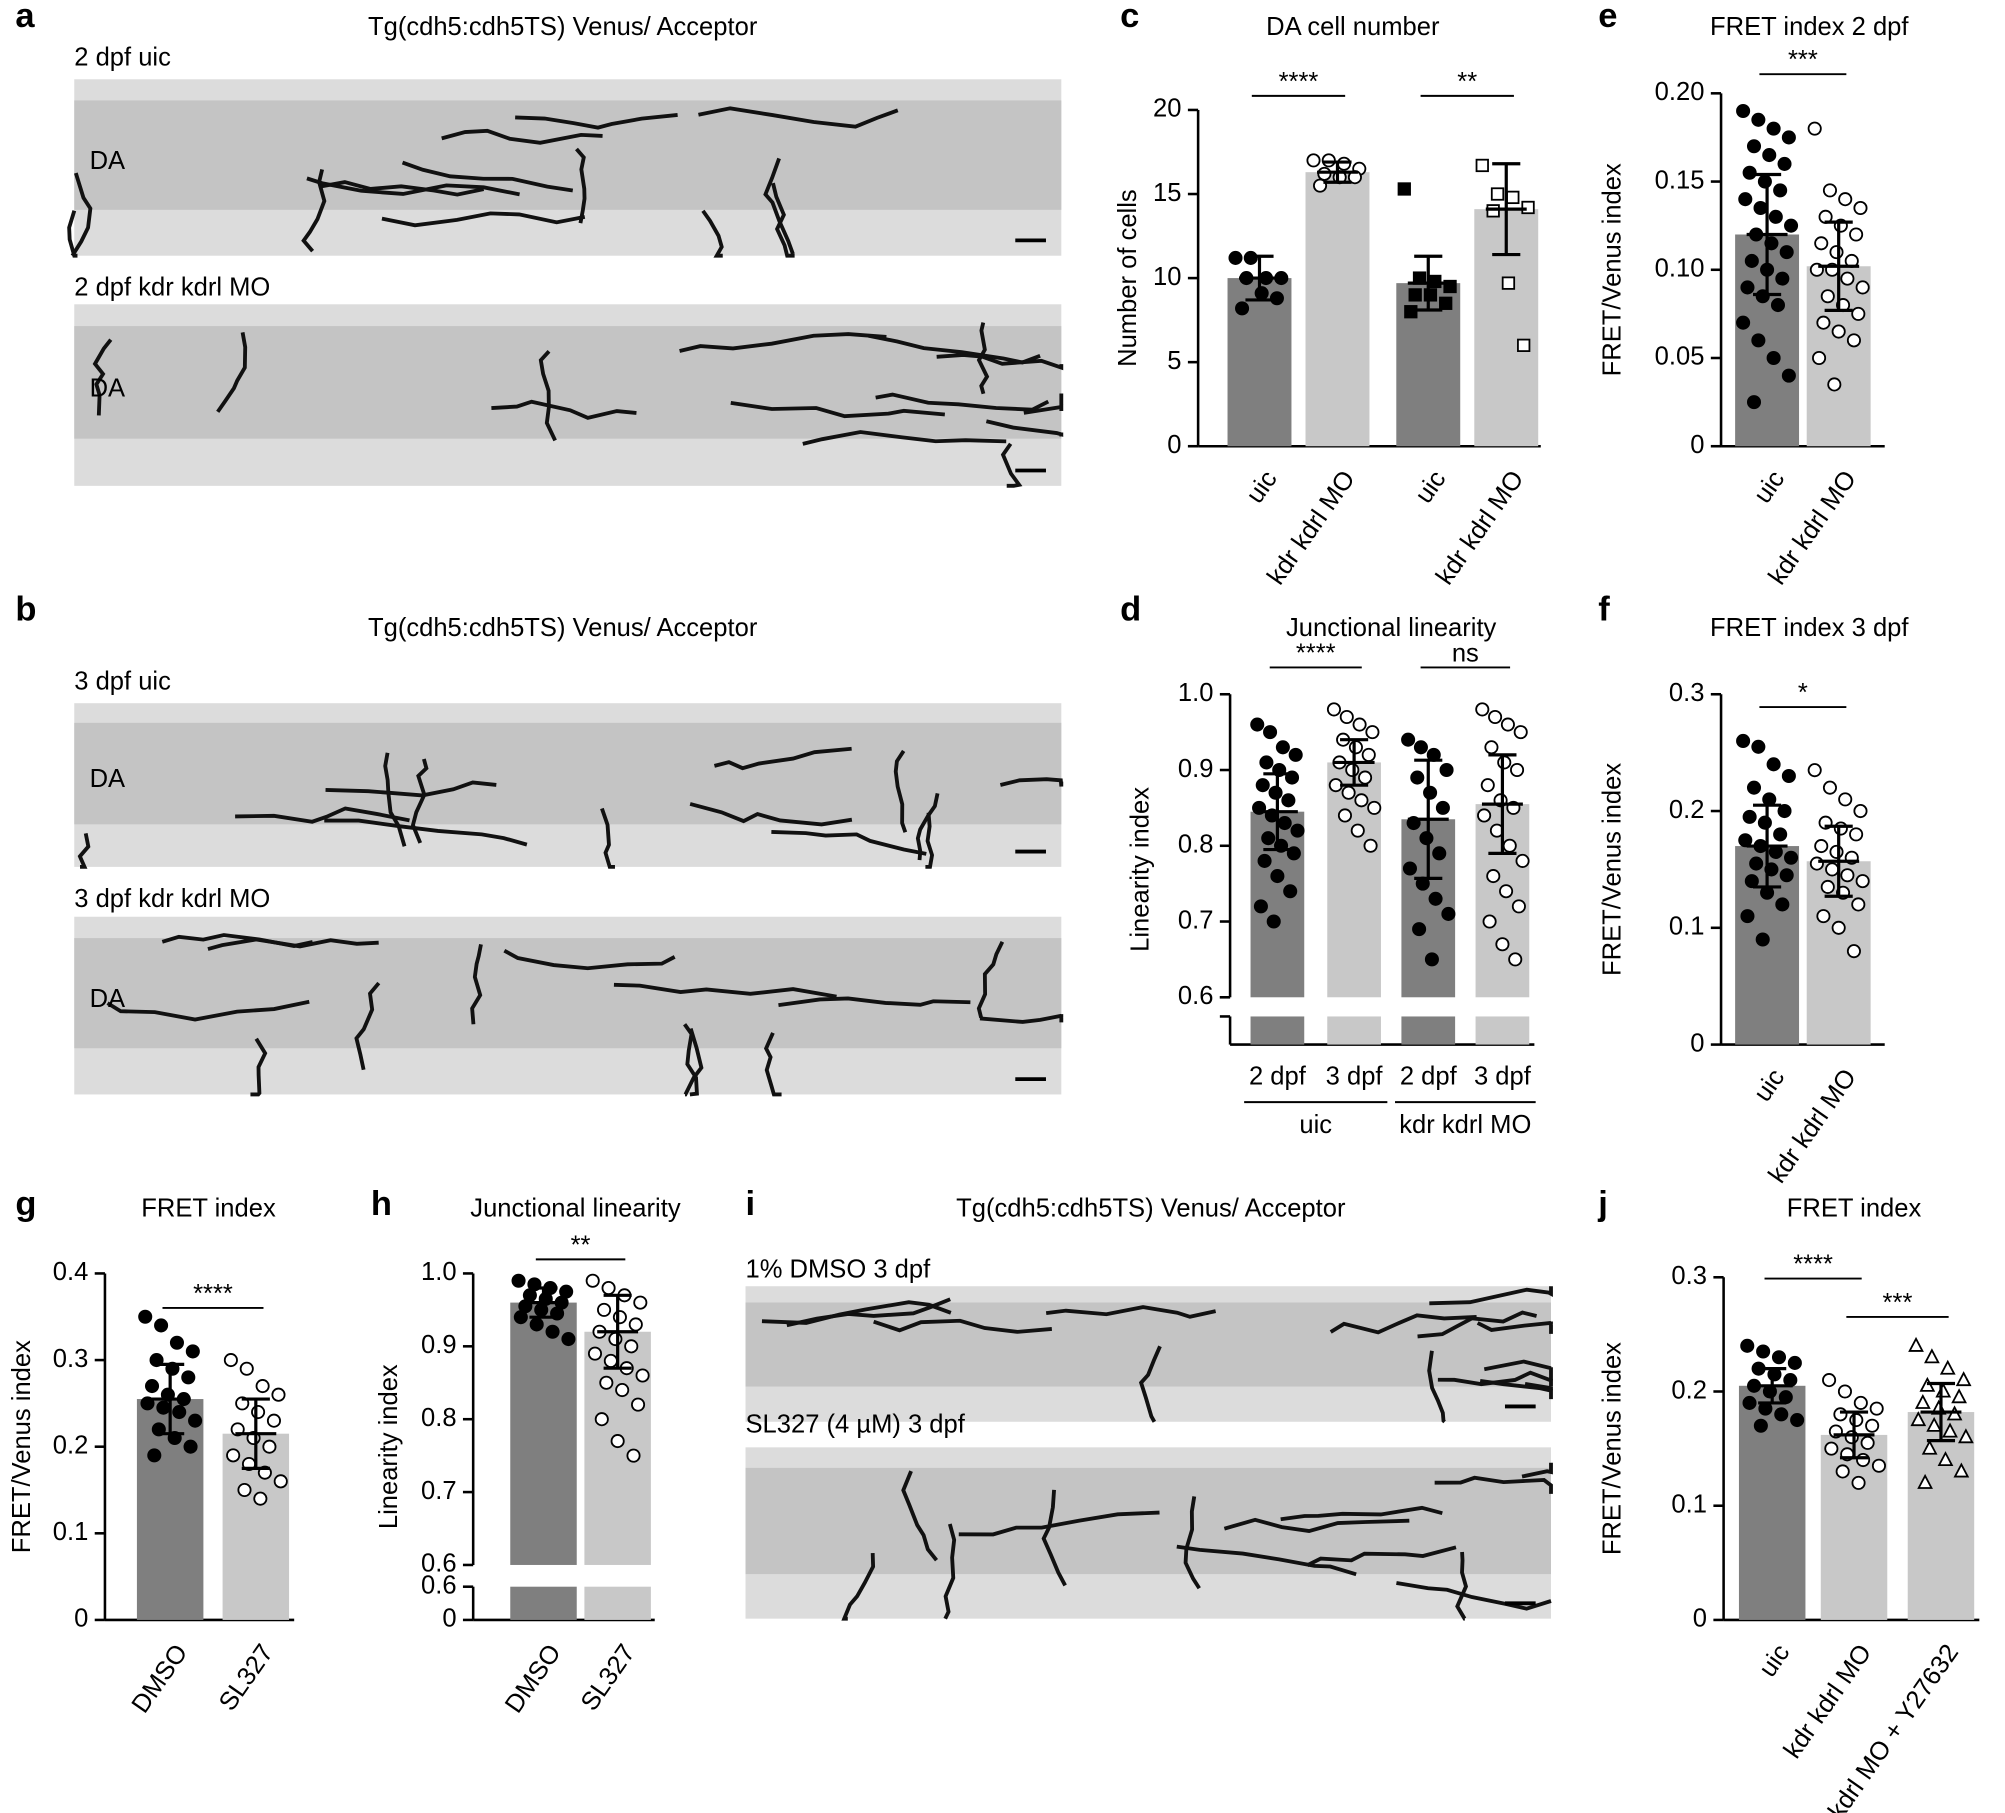 Image resolution: width=2005 pixels, height=1813 pixels. I want to click on y-tick-label: 1.0, so click(439, 1272).